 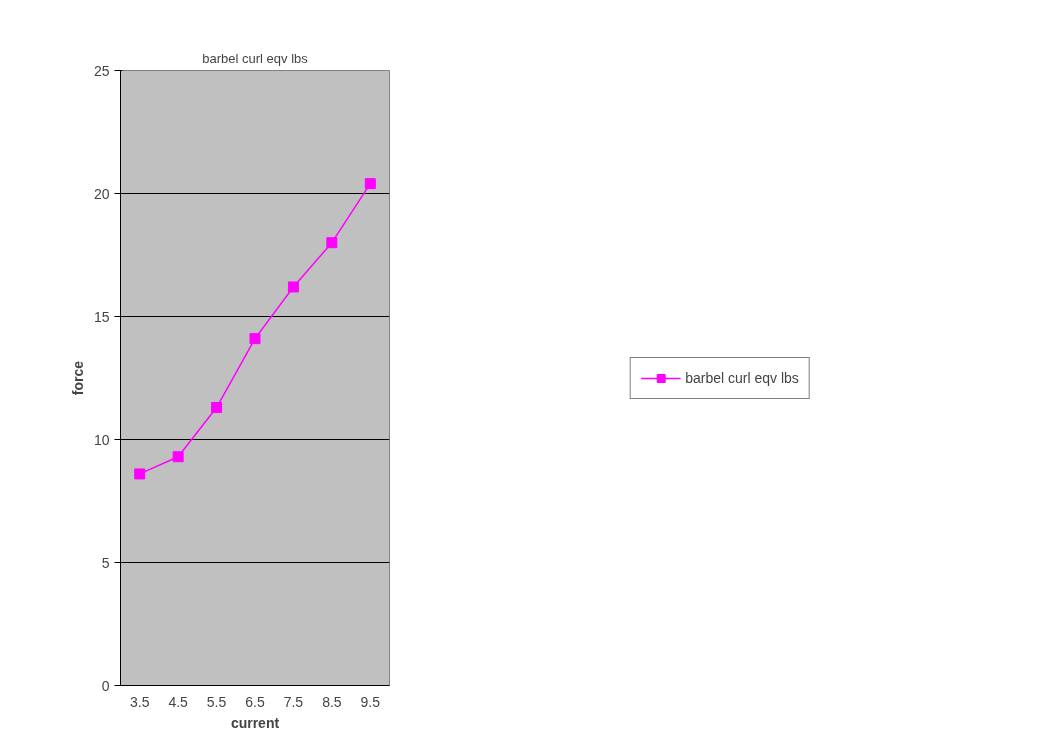 I want to click on chart-title: barbel curl eqv lbs, so click(x=255, y=58).